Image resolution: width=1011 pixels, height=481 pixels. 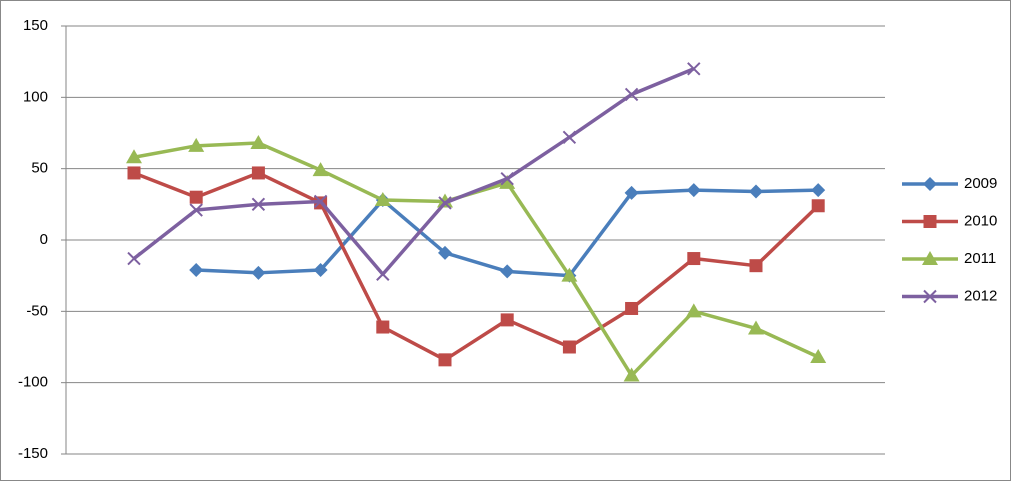 What do you see at coordinates (980, 295) in the screenshot?
I see `legend-label: 2012` at bounding box center [980, 295].